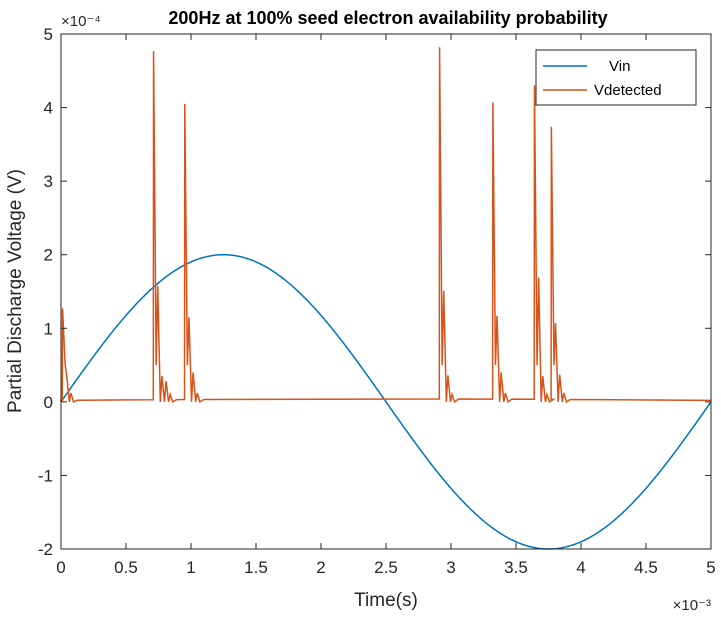 This screenshot has width=721, height=625. I want to click on x-tick-label: 2.5, so click(386, 567).